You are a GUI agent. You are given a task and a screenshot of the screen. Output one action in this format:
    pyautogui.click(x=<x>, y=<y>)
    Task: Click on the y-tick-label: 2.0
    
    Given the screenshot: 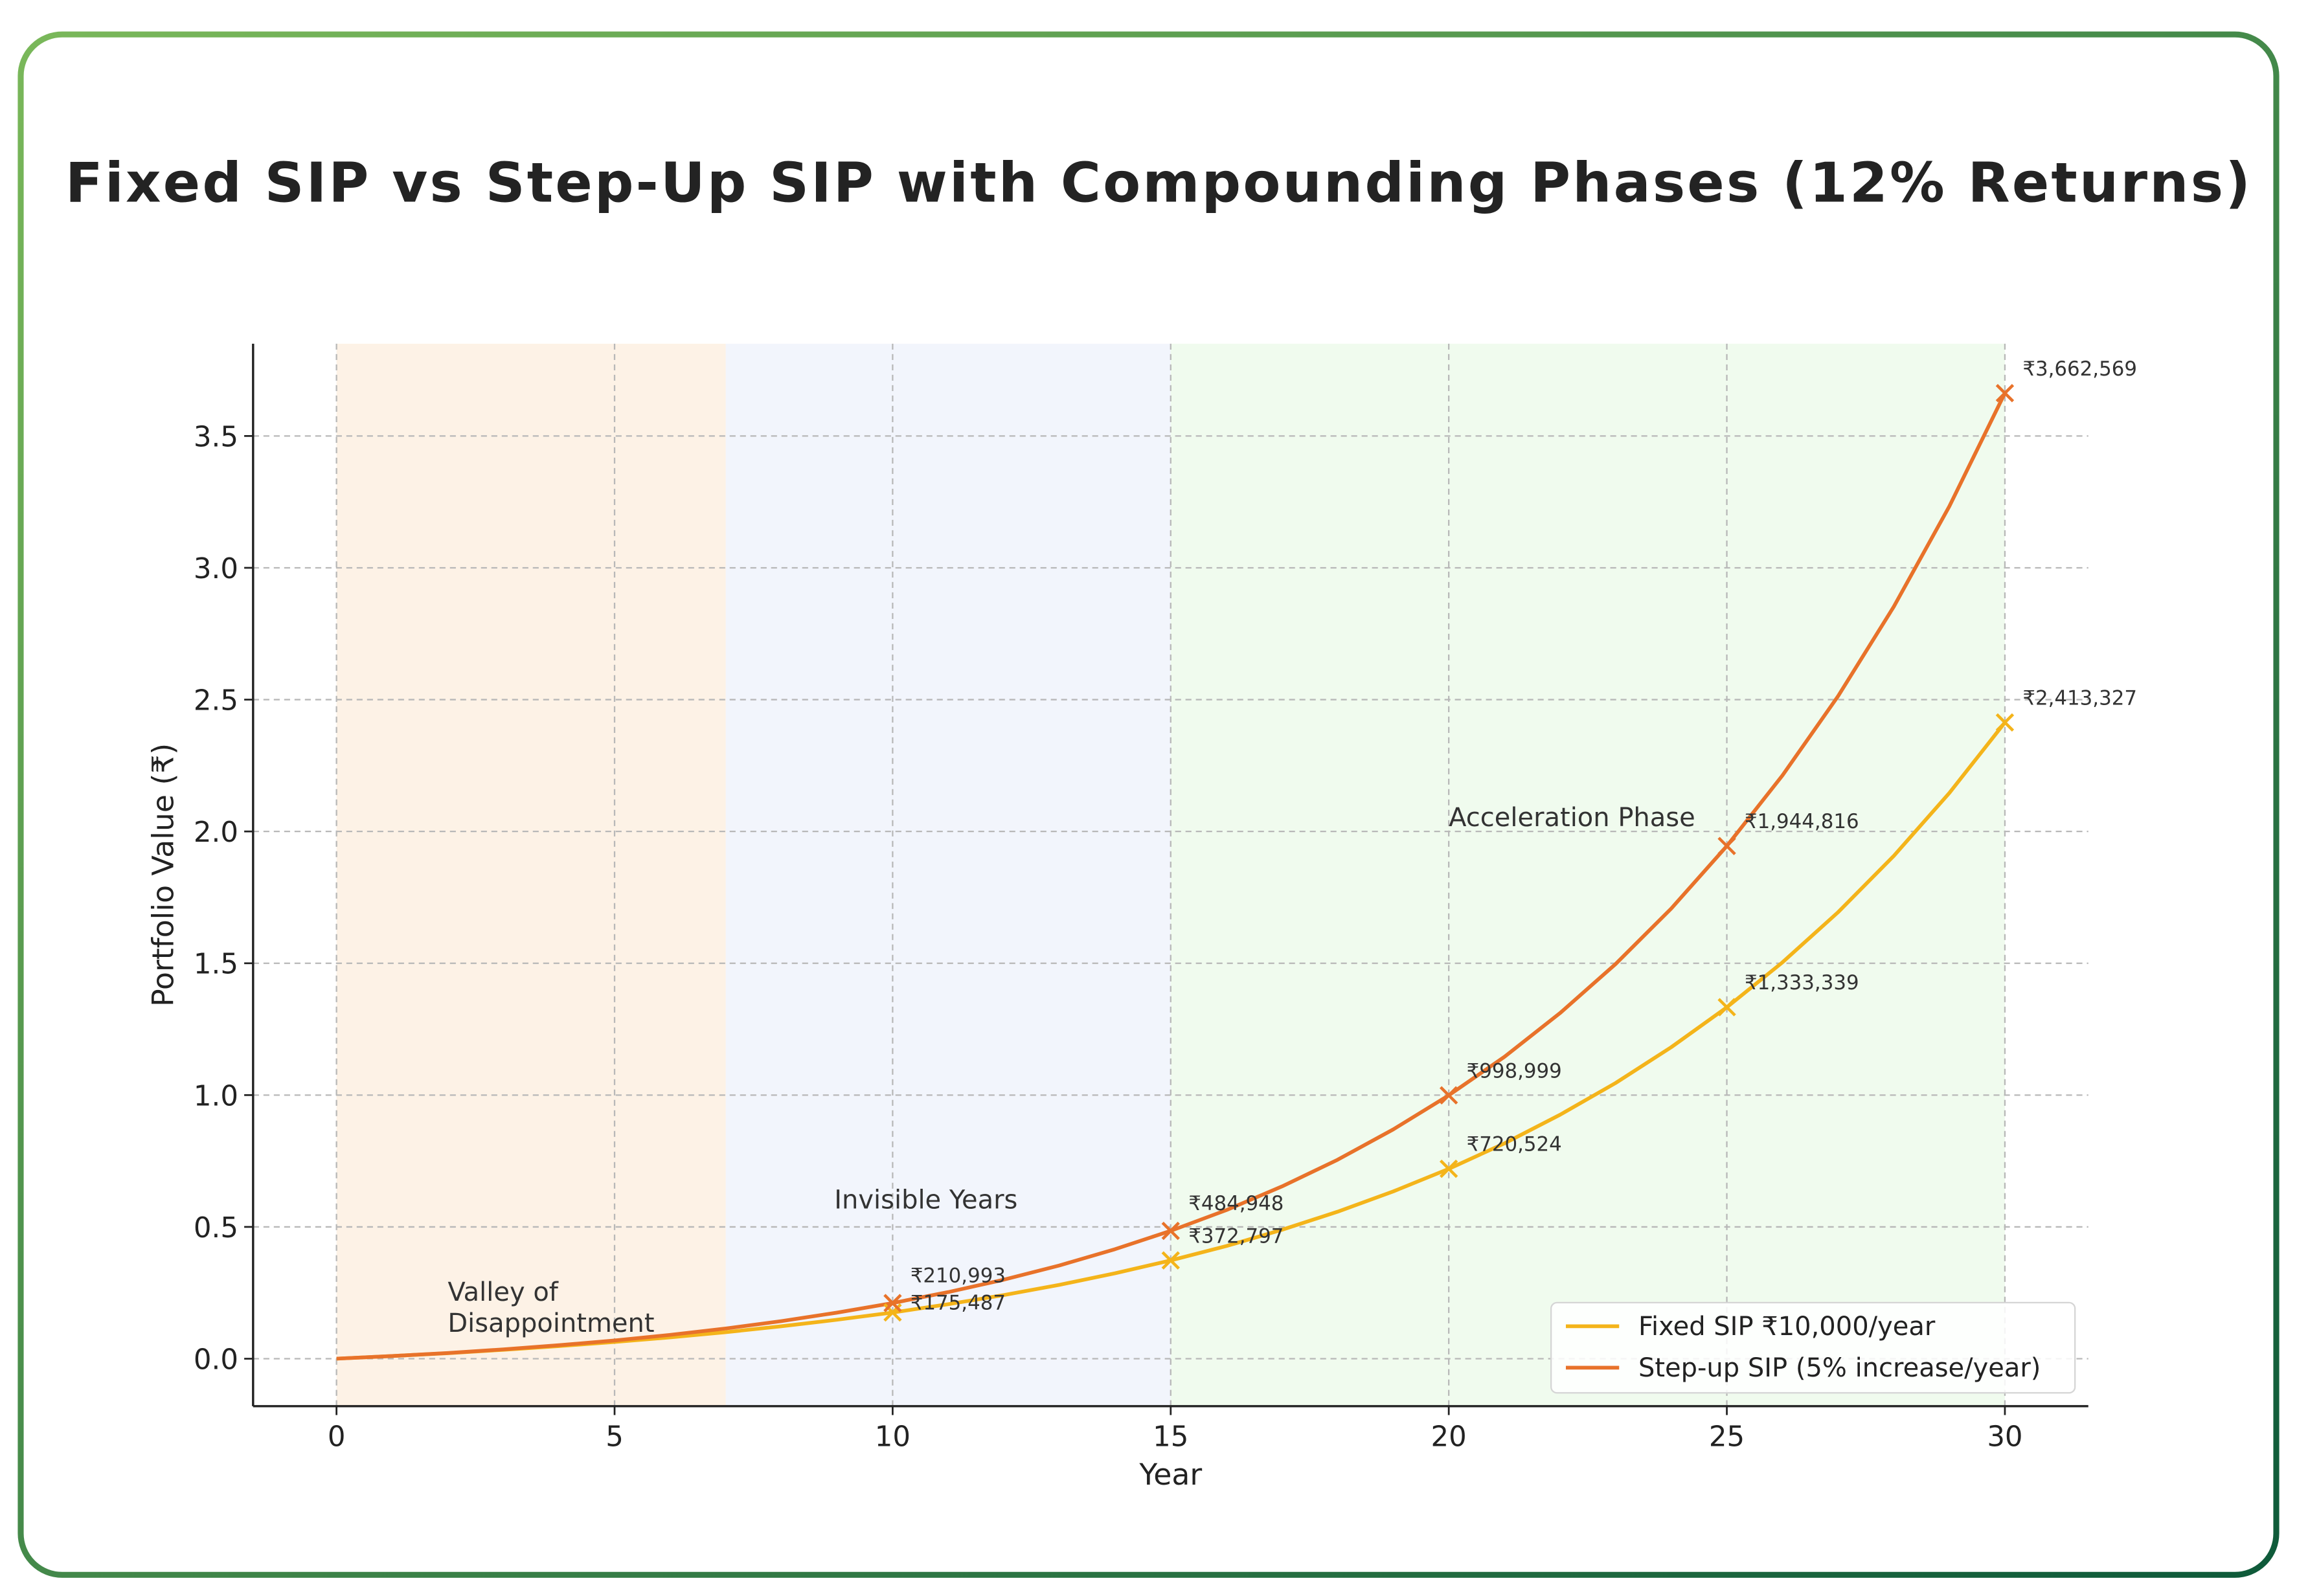 What is the action you would take?
    pyautogui.click(x=216, y=832)
    